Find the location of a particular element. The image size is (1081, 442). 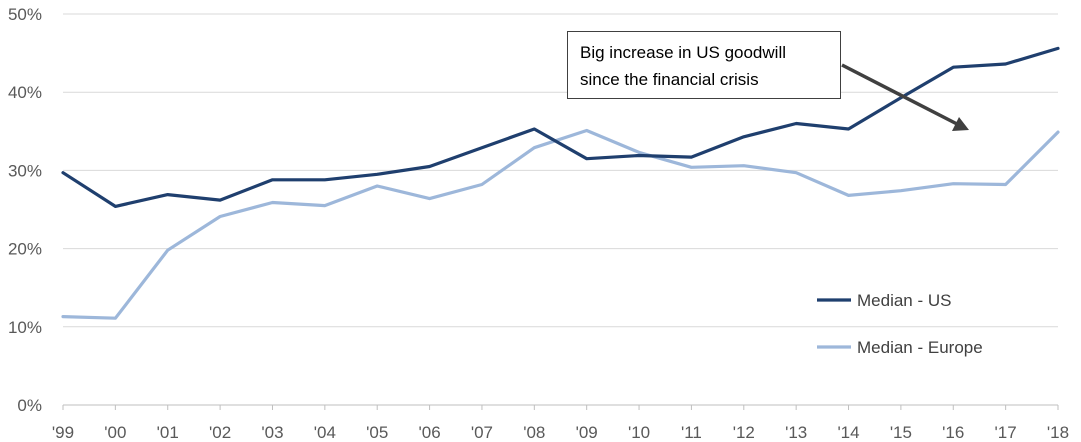

x-tick-label: '14 is located at coordinates (848, 432).